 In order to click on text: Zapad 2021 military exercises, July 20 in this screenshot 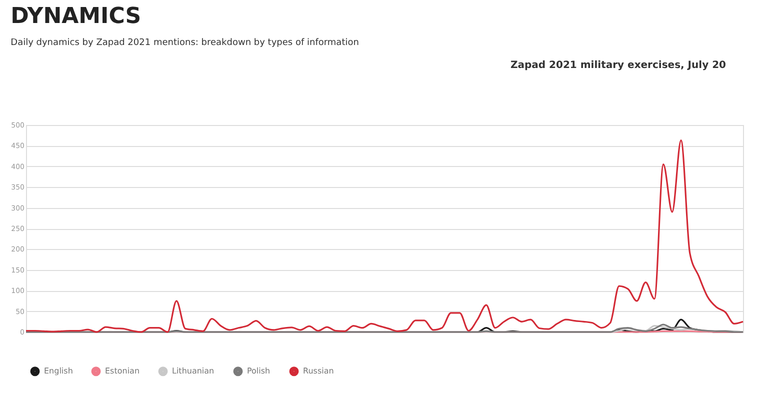, I will do `click(618, 65)`.